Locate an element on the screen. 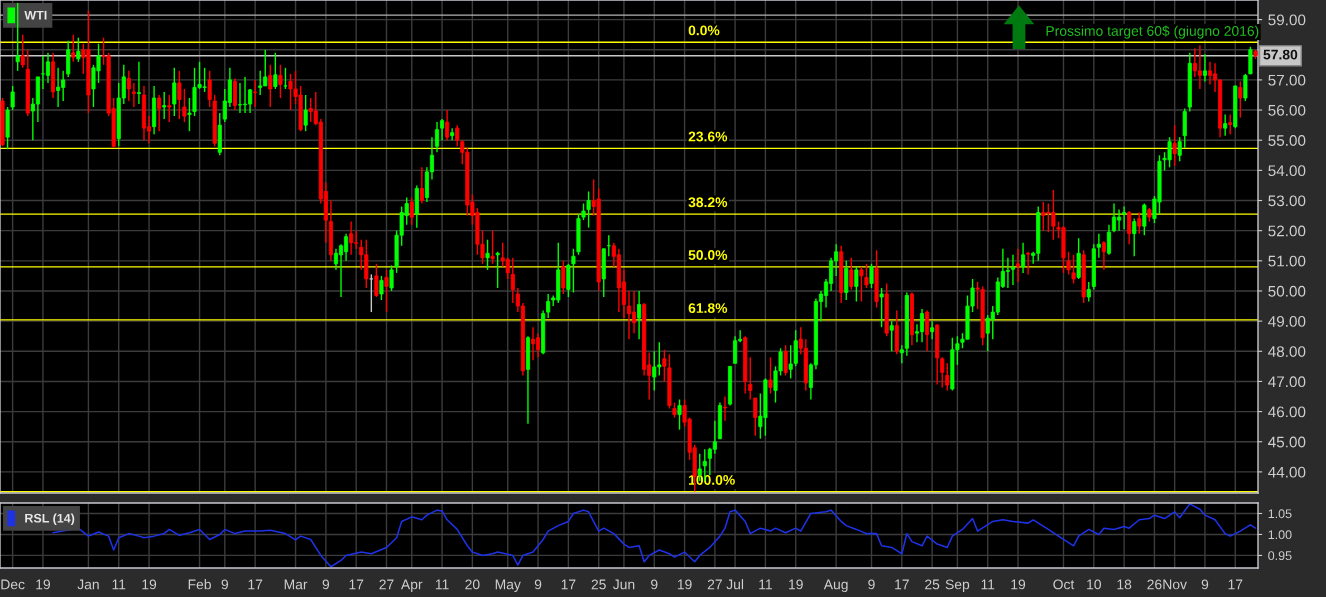 This screenshot has height=597, width=1326. annotation: 38.2% is located at coordinates (708, 202).